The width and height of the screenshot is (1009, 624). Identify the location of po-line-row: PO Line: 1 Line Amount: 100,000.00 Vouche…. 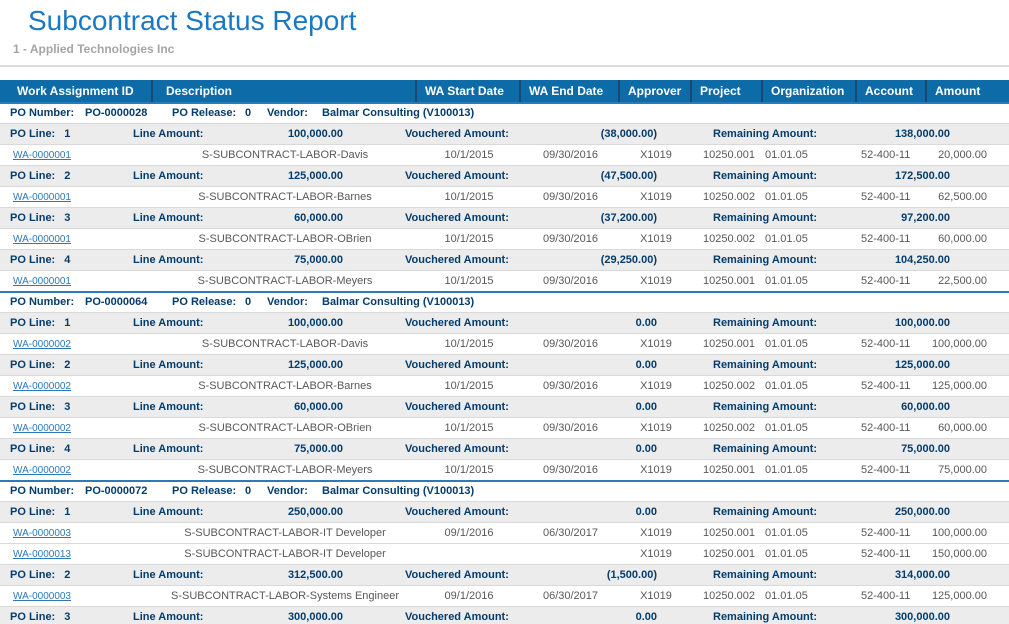
(504, 133).